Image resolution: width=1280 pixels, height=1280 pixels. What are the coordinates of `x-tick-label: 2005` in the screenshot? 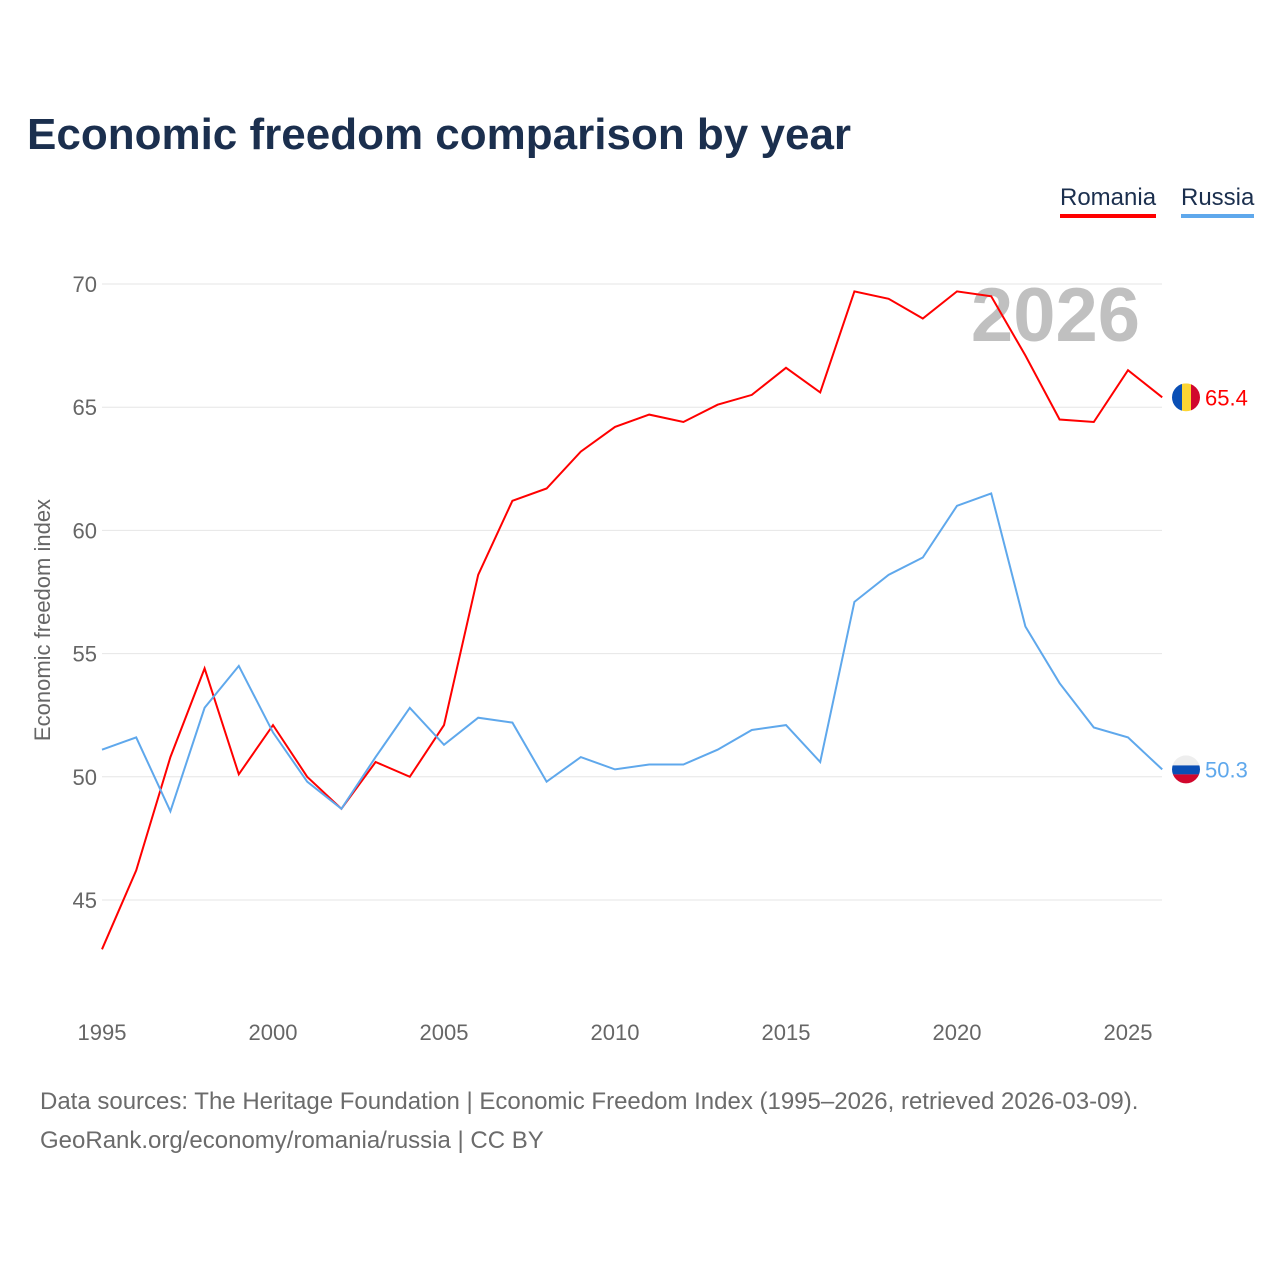 It's located at (444, 1032).